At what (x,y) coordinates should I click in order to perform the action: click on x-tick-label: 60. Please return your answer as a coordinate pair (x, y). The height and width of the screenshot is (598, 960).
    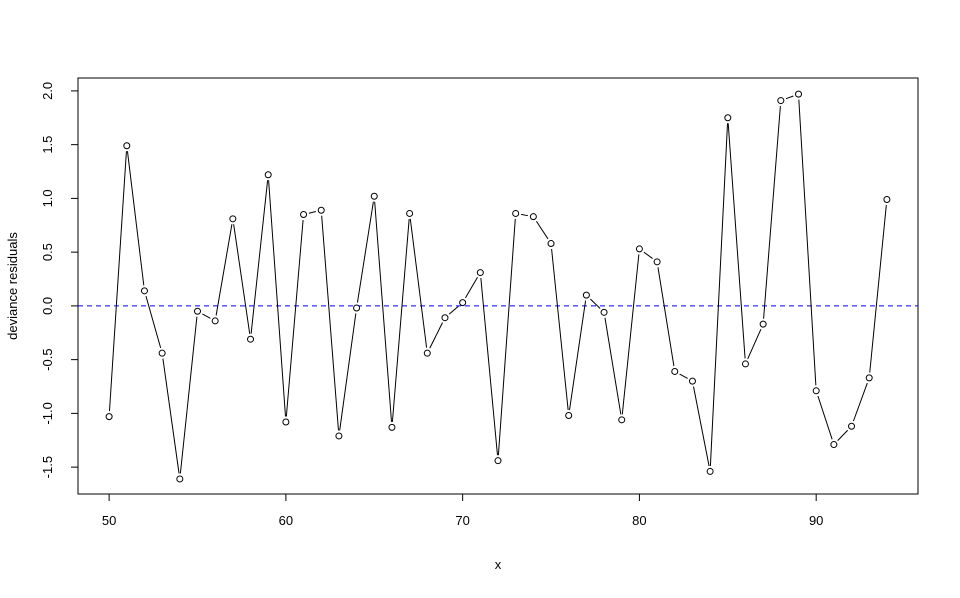
    Looking at the image, I should click on (286, 520).